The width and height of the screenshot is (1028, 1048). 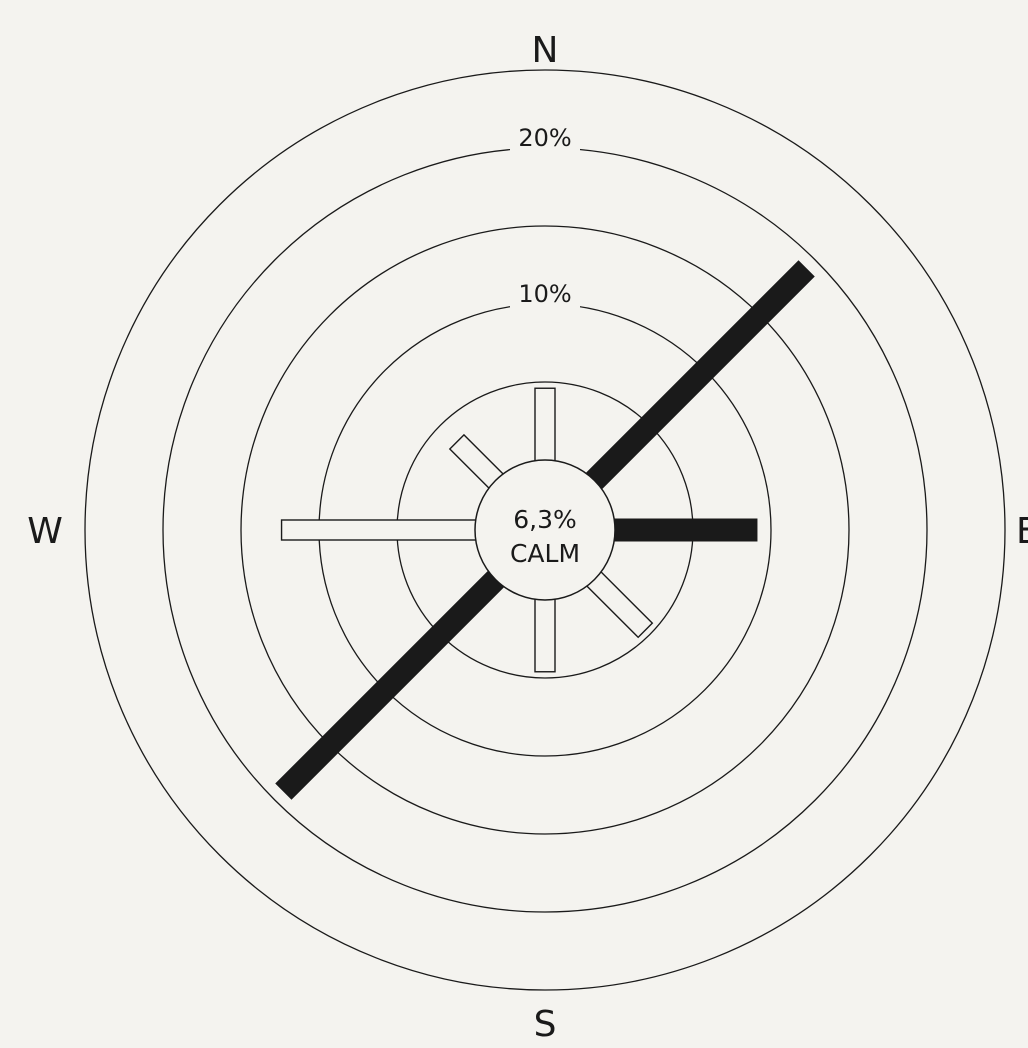 I want to click on ring-label-10-background, so click(x=545, y=292).